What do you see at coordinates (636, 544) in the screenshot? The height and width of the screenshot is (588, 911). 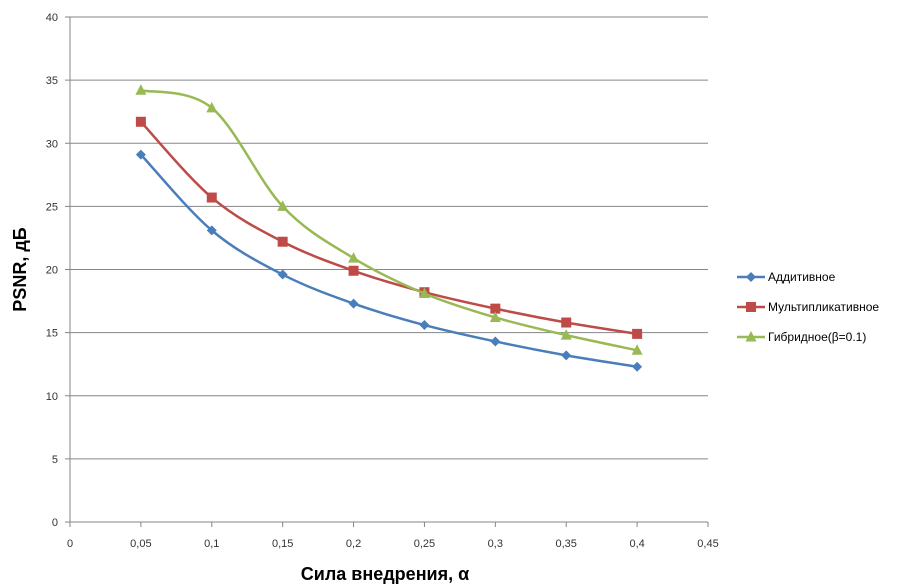 I see `x-tick-label: 0,4` at bounding box center [636, 544].